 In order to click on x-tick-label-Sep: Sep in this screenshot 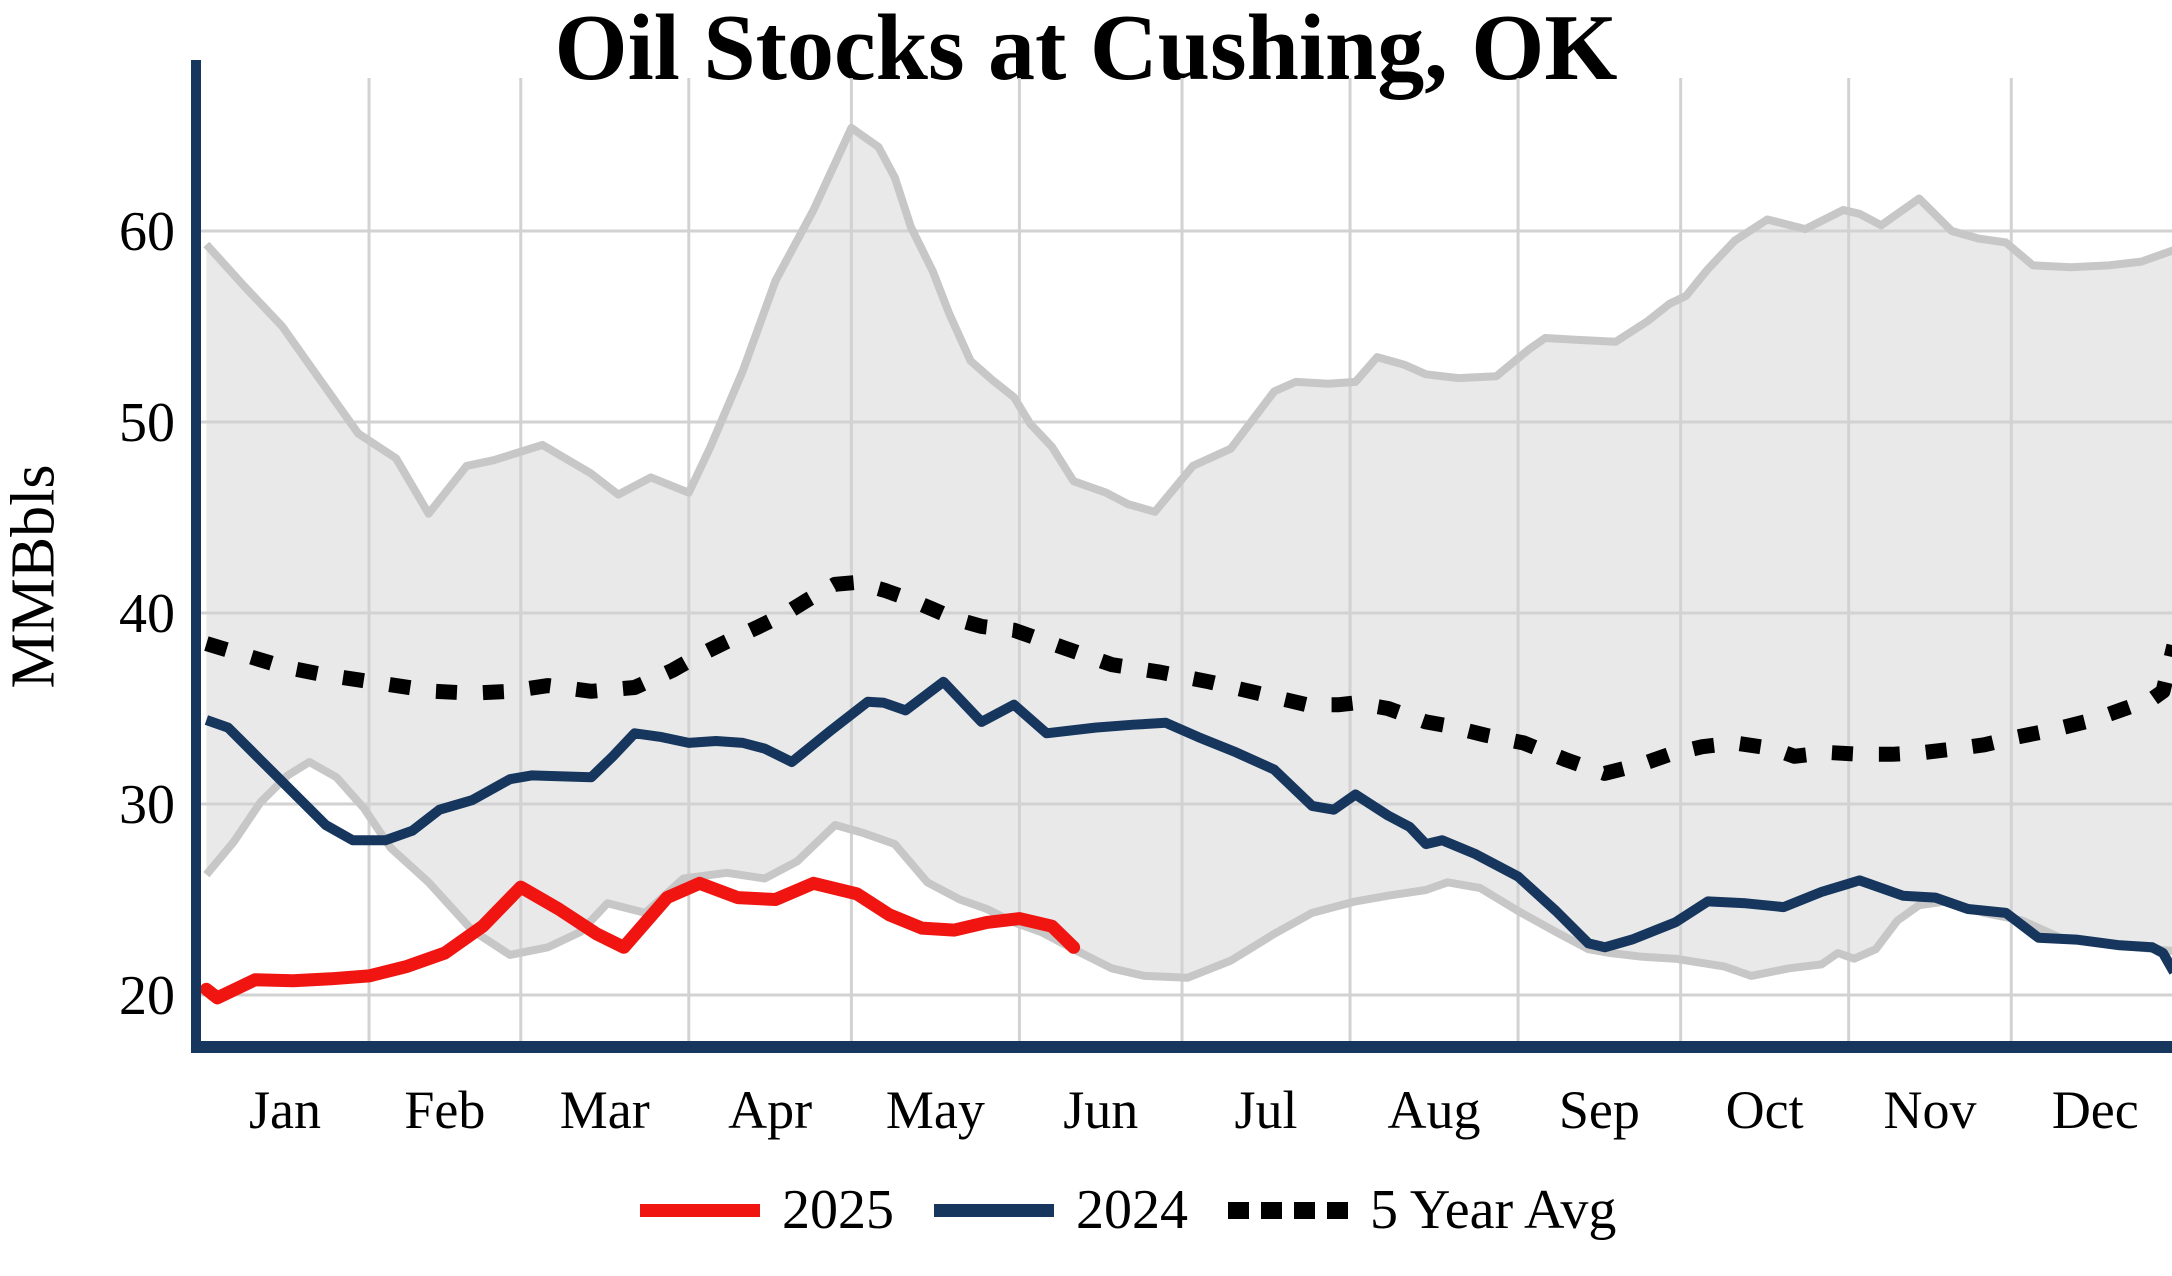, I will do `click(1599, 1110)`.